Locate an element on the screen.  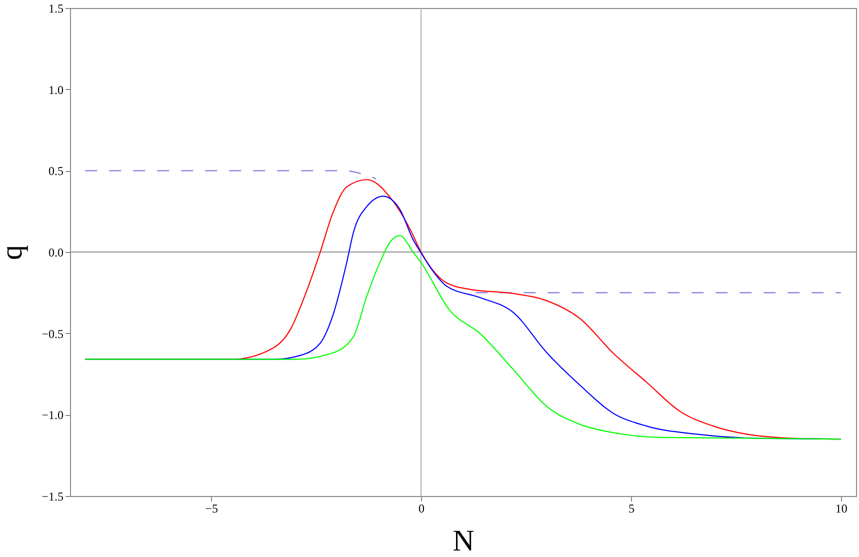
y-tick-label: −1.5 is located at coordinates (53, 497).